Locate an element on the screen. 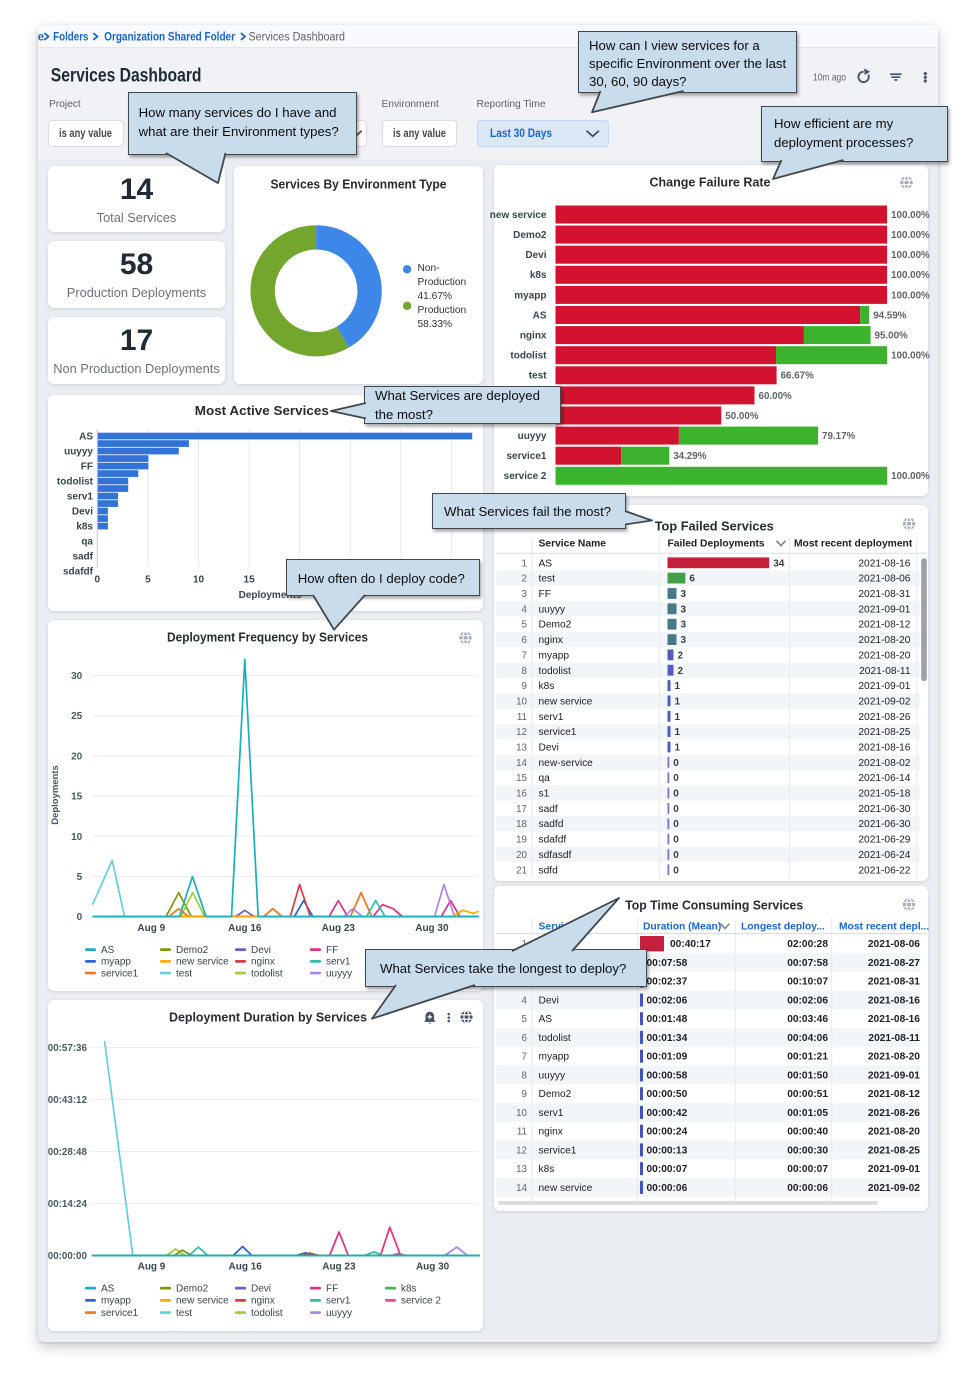  svg-text: 2021-08-16 is located at coordinates (884, 563).